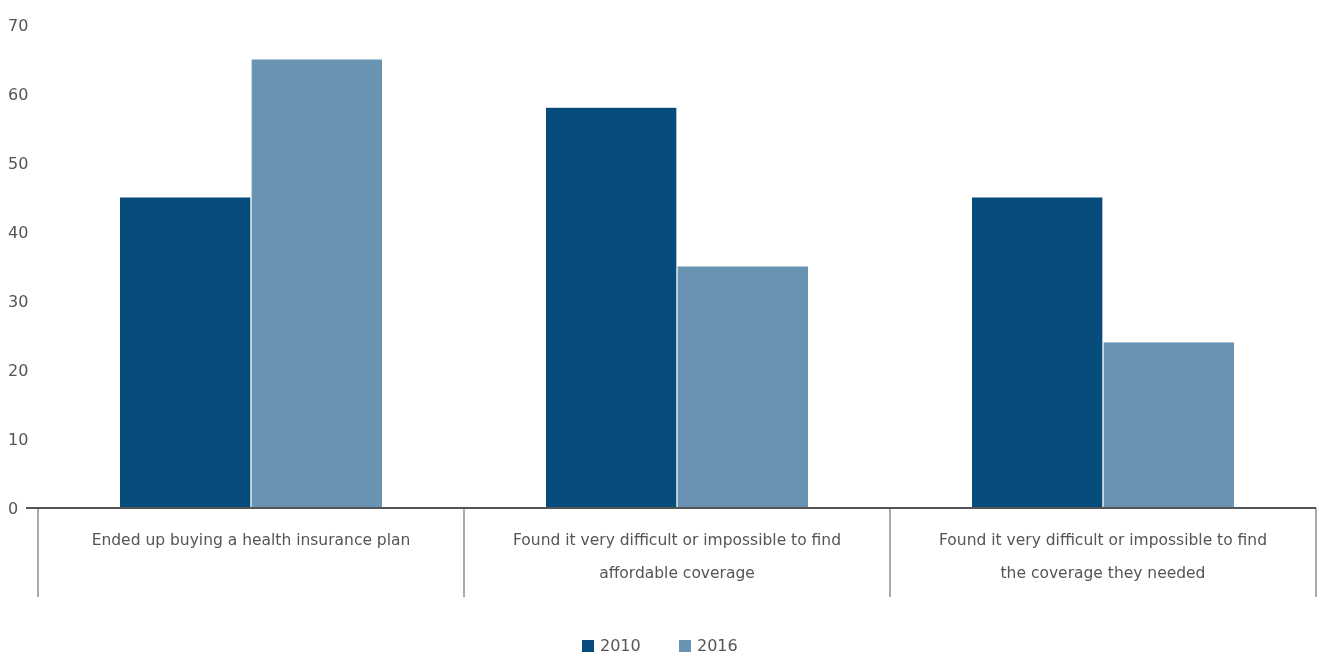 The width and height of the screenshot is (1319, 660). Describe the element at coordinates (717, 645) in the screenshot. I see `legend-label: 2016` at that location.